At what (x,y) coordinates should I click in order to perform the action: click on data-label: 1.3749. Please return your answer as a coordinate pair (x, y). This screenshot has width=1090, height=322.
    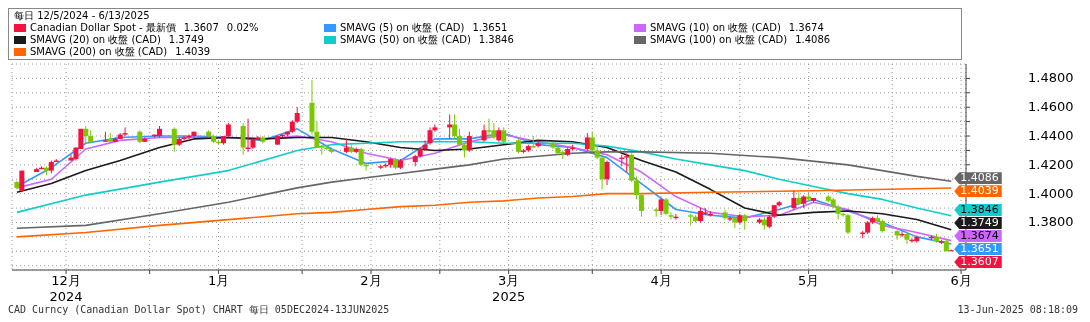
    Looking at the image, I should click on (978, 223).